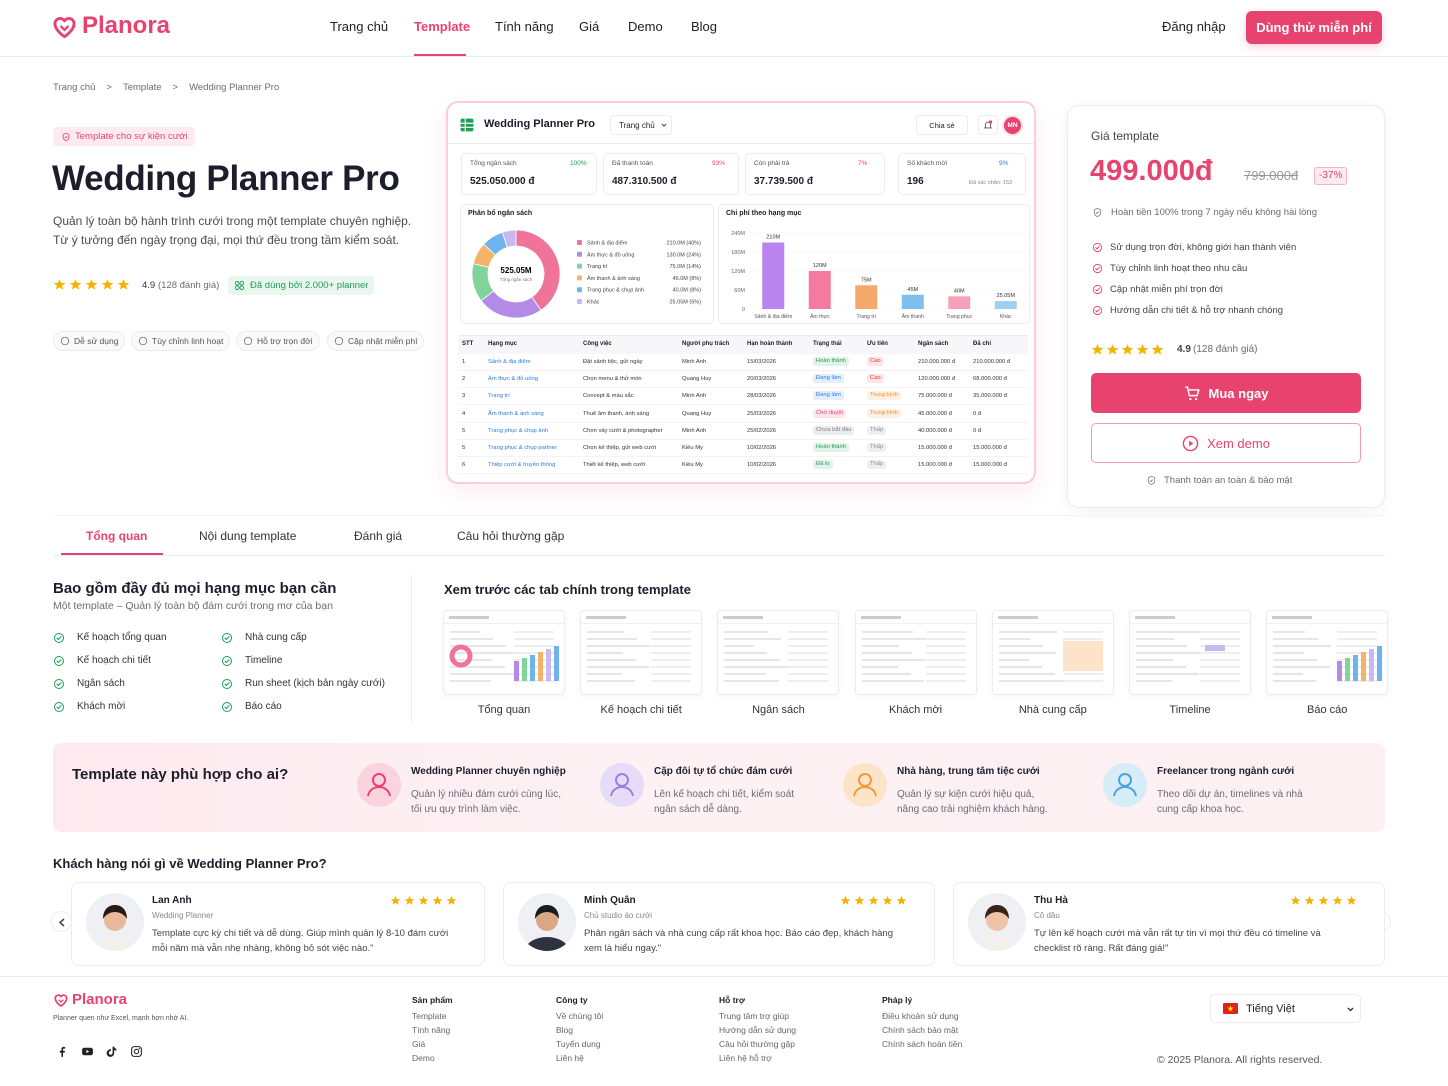  I want to click on footer-link: Điều khoản sử dụng, so click(920, 1016).